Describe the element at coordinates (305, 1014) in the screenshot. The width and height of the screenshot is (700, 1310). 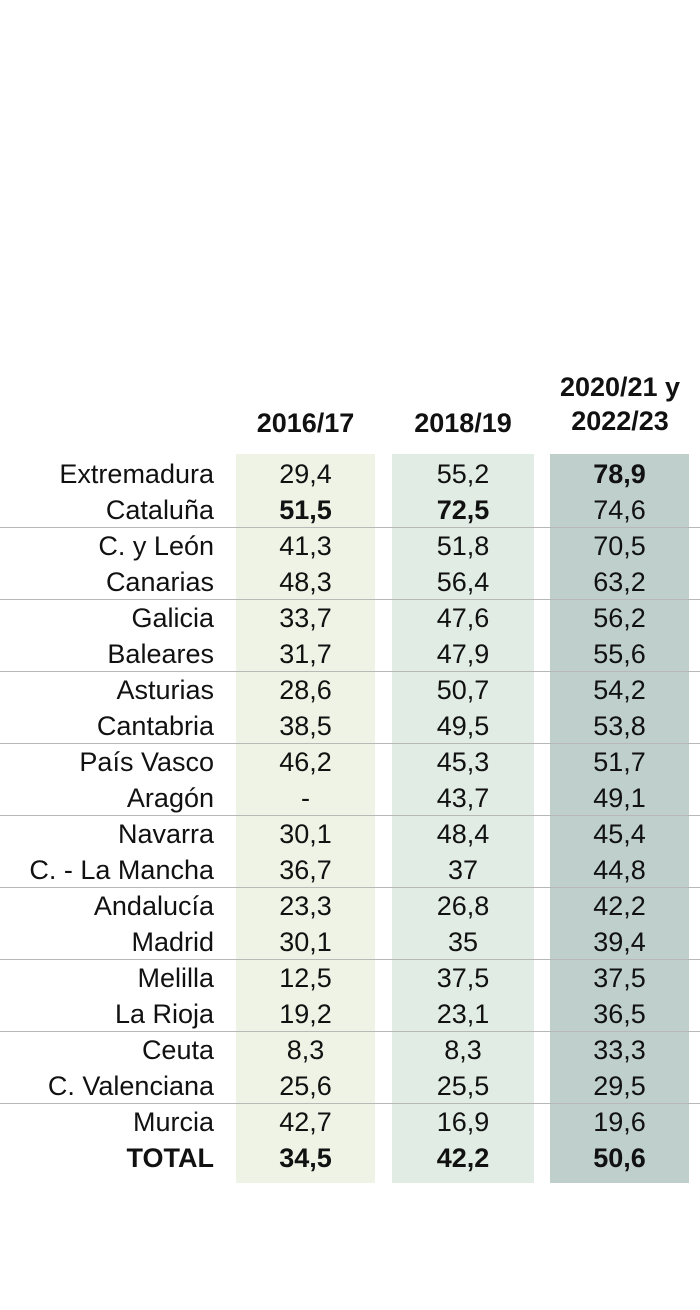
I see `value-cell: 19,2` at that location.